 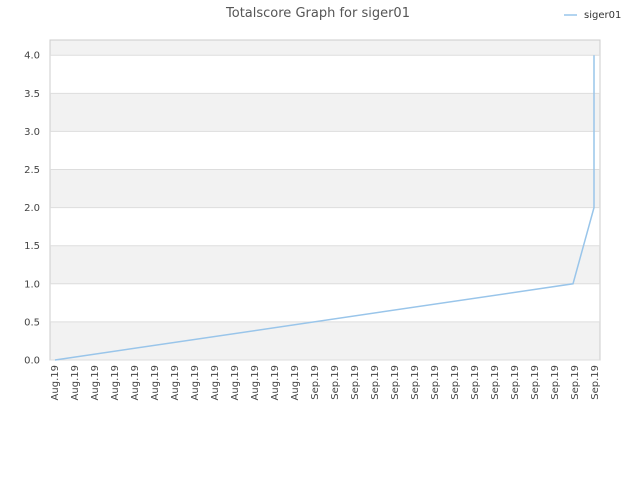 What do you see at coordinates (32, 246) in the screenshot?
I see `y-tick-label: 1.5` at bounding box center [32, 246].